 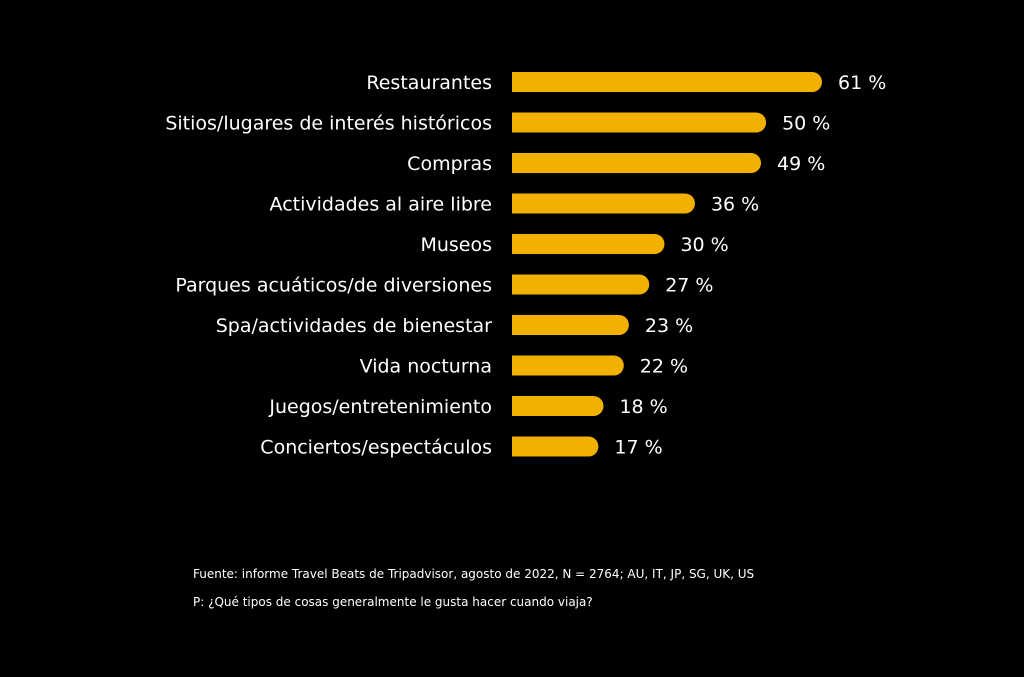 I want to click on value-label: 23 %, so click(x=669, y=326).